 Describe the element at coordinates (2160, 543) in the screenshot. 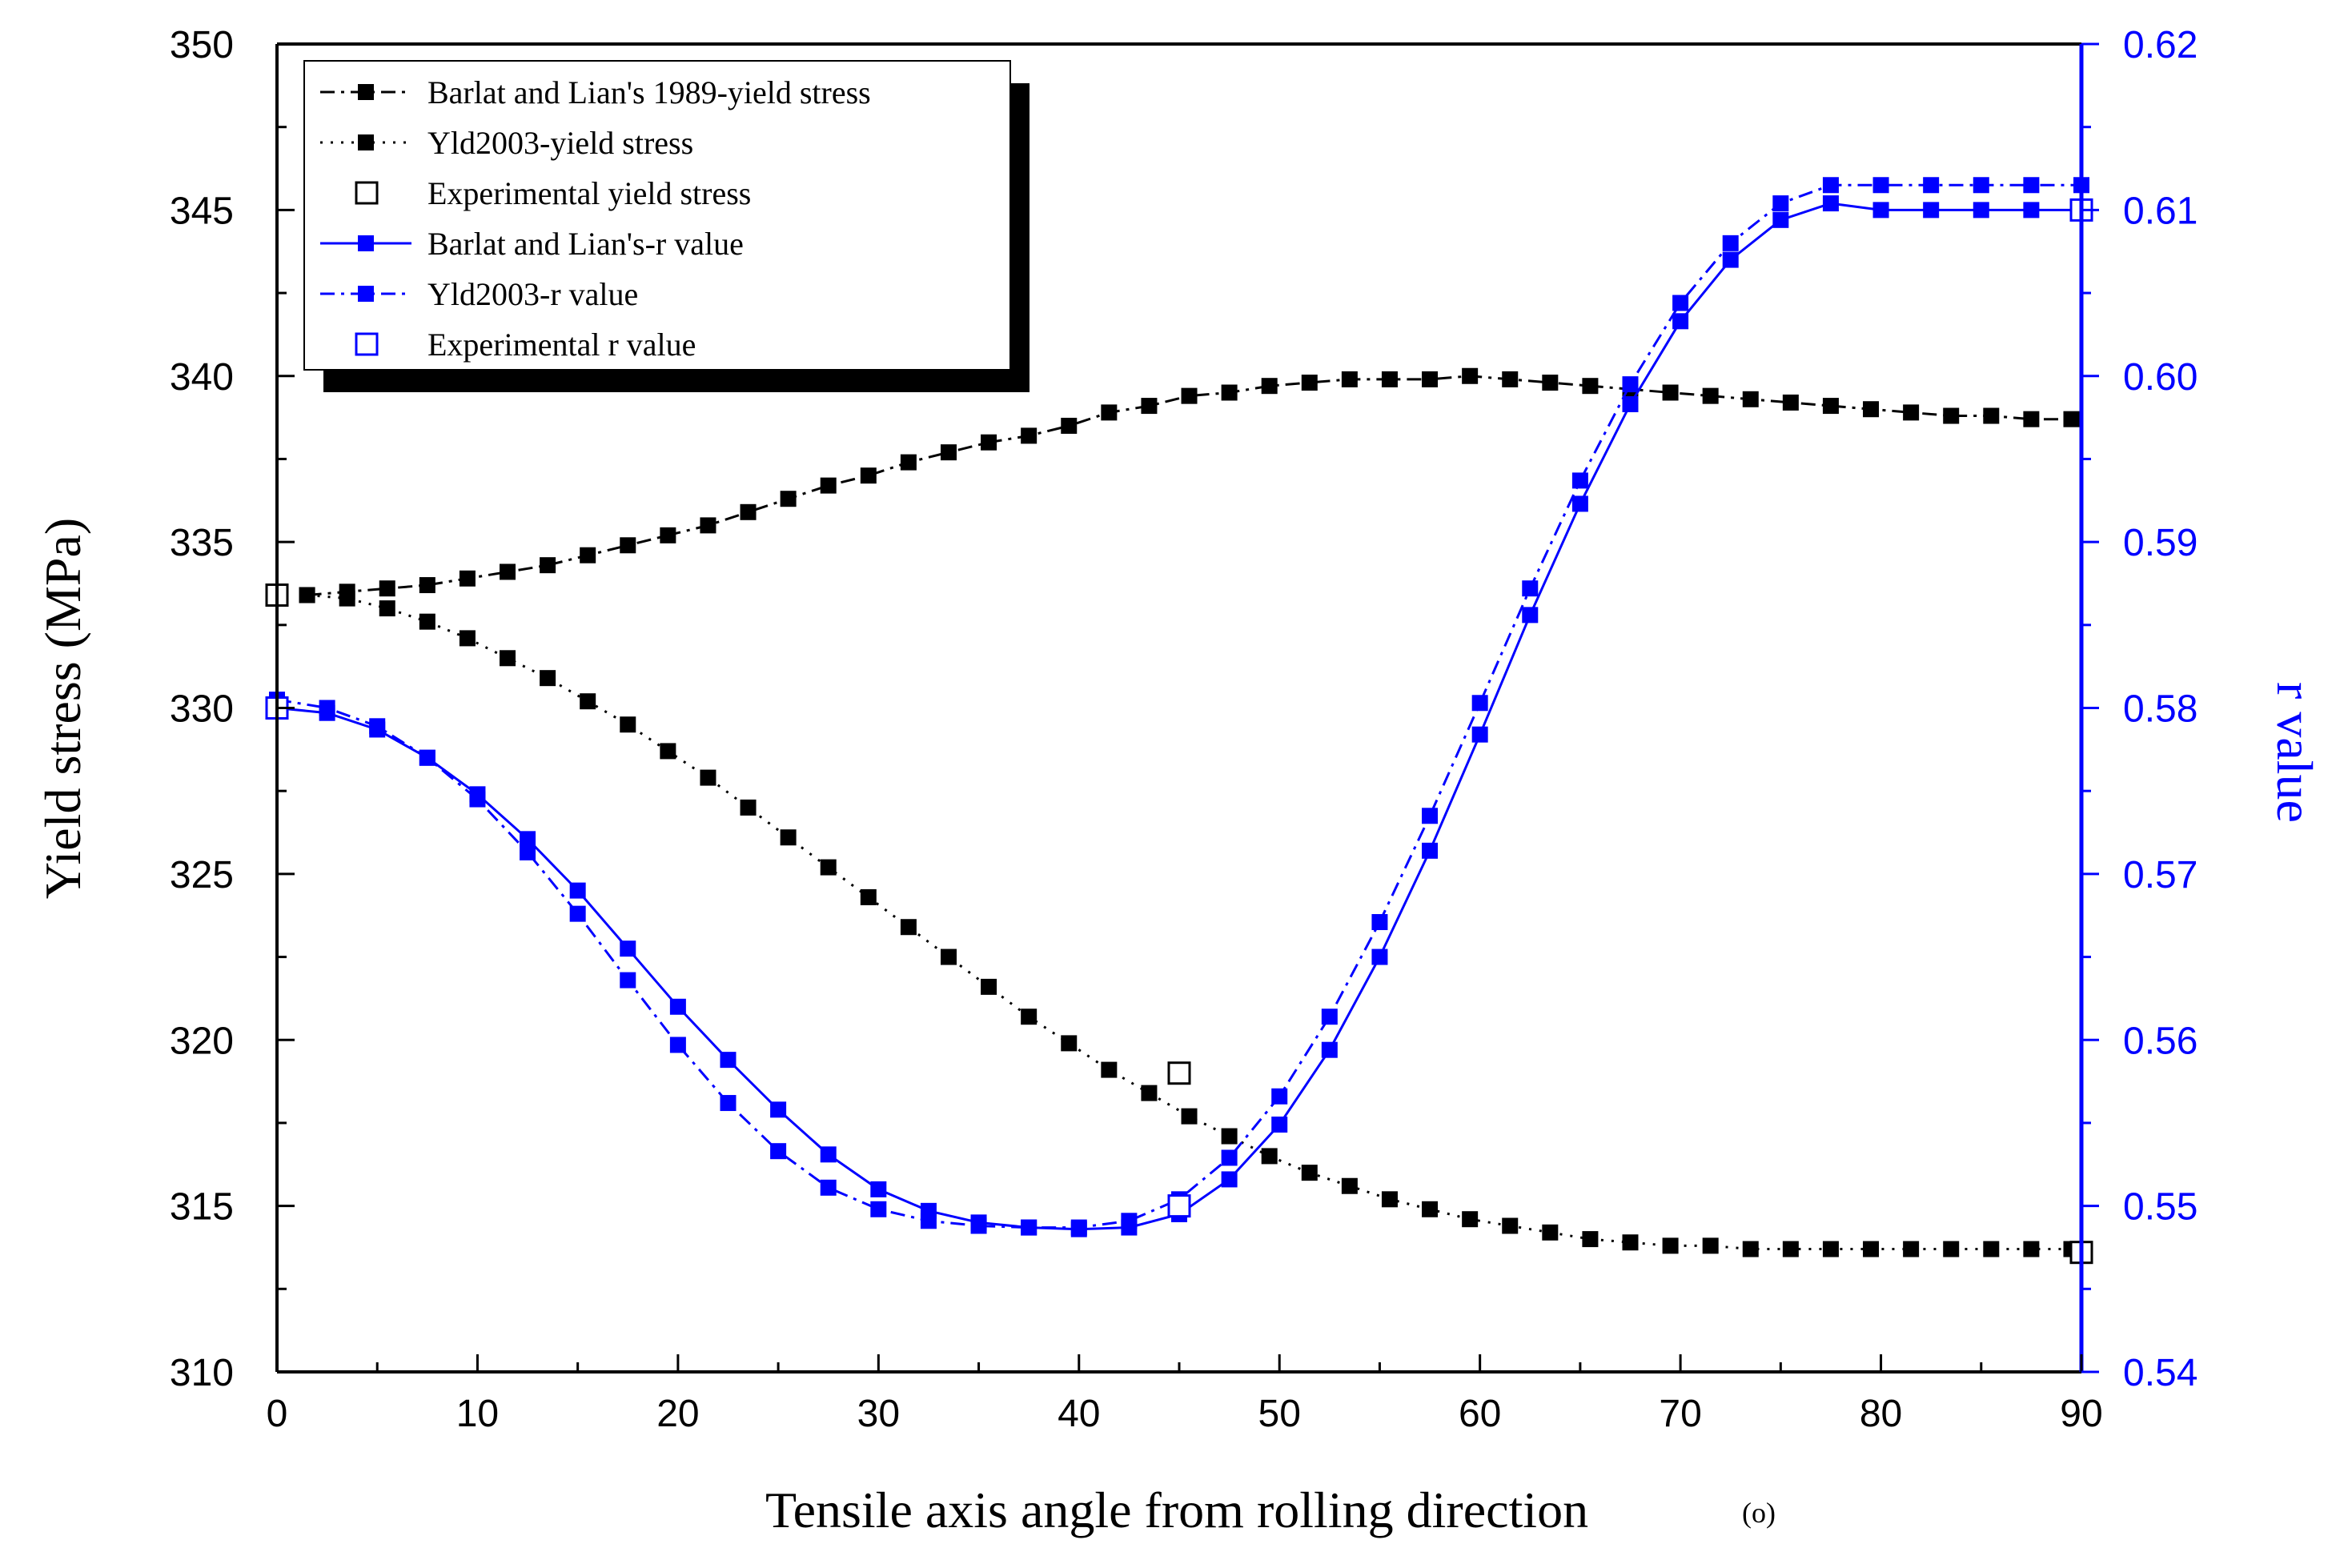

I see `y2-tick-label: 0.59` at that location.